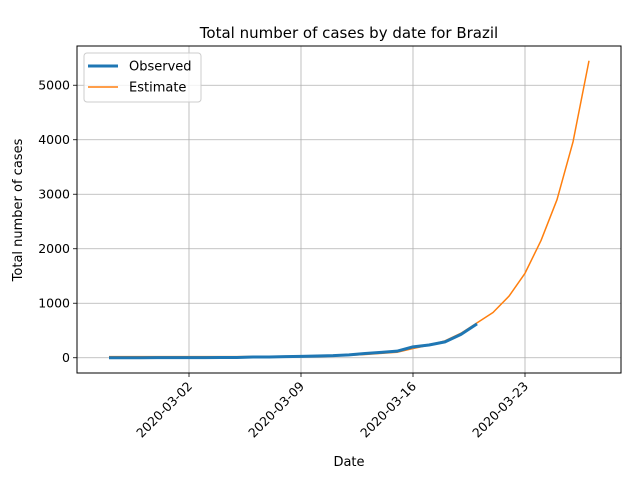 This screenshot has height=478, width=640. I want to click on legend: Observed Estimate, so click(142, 77).